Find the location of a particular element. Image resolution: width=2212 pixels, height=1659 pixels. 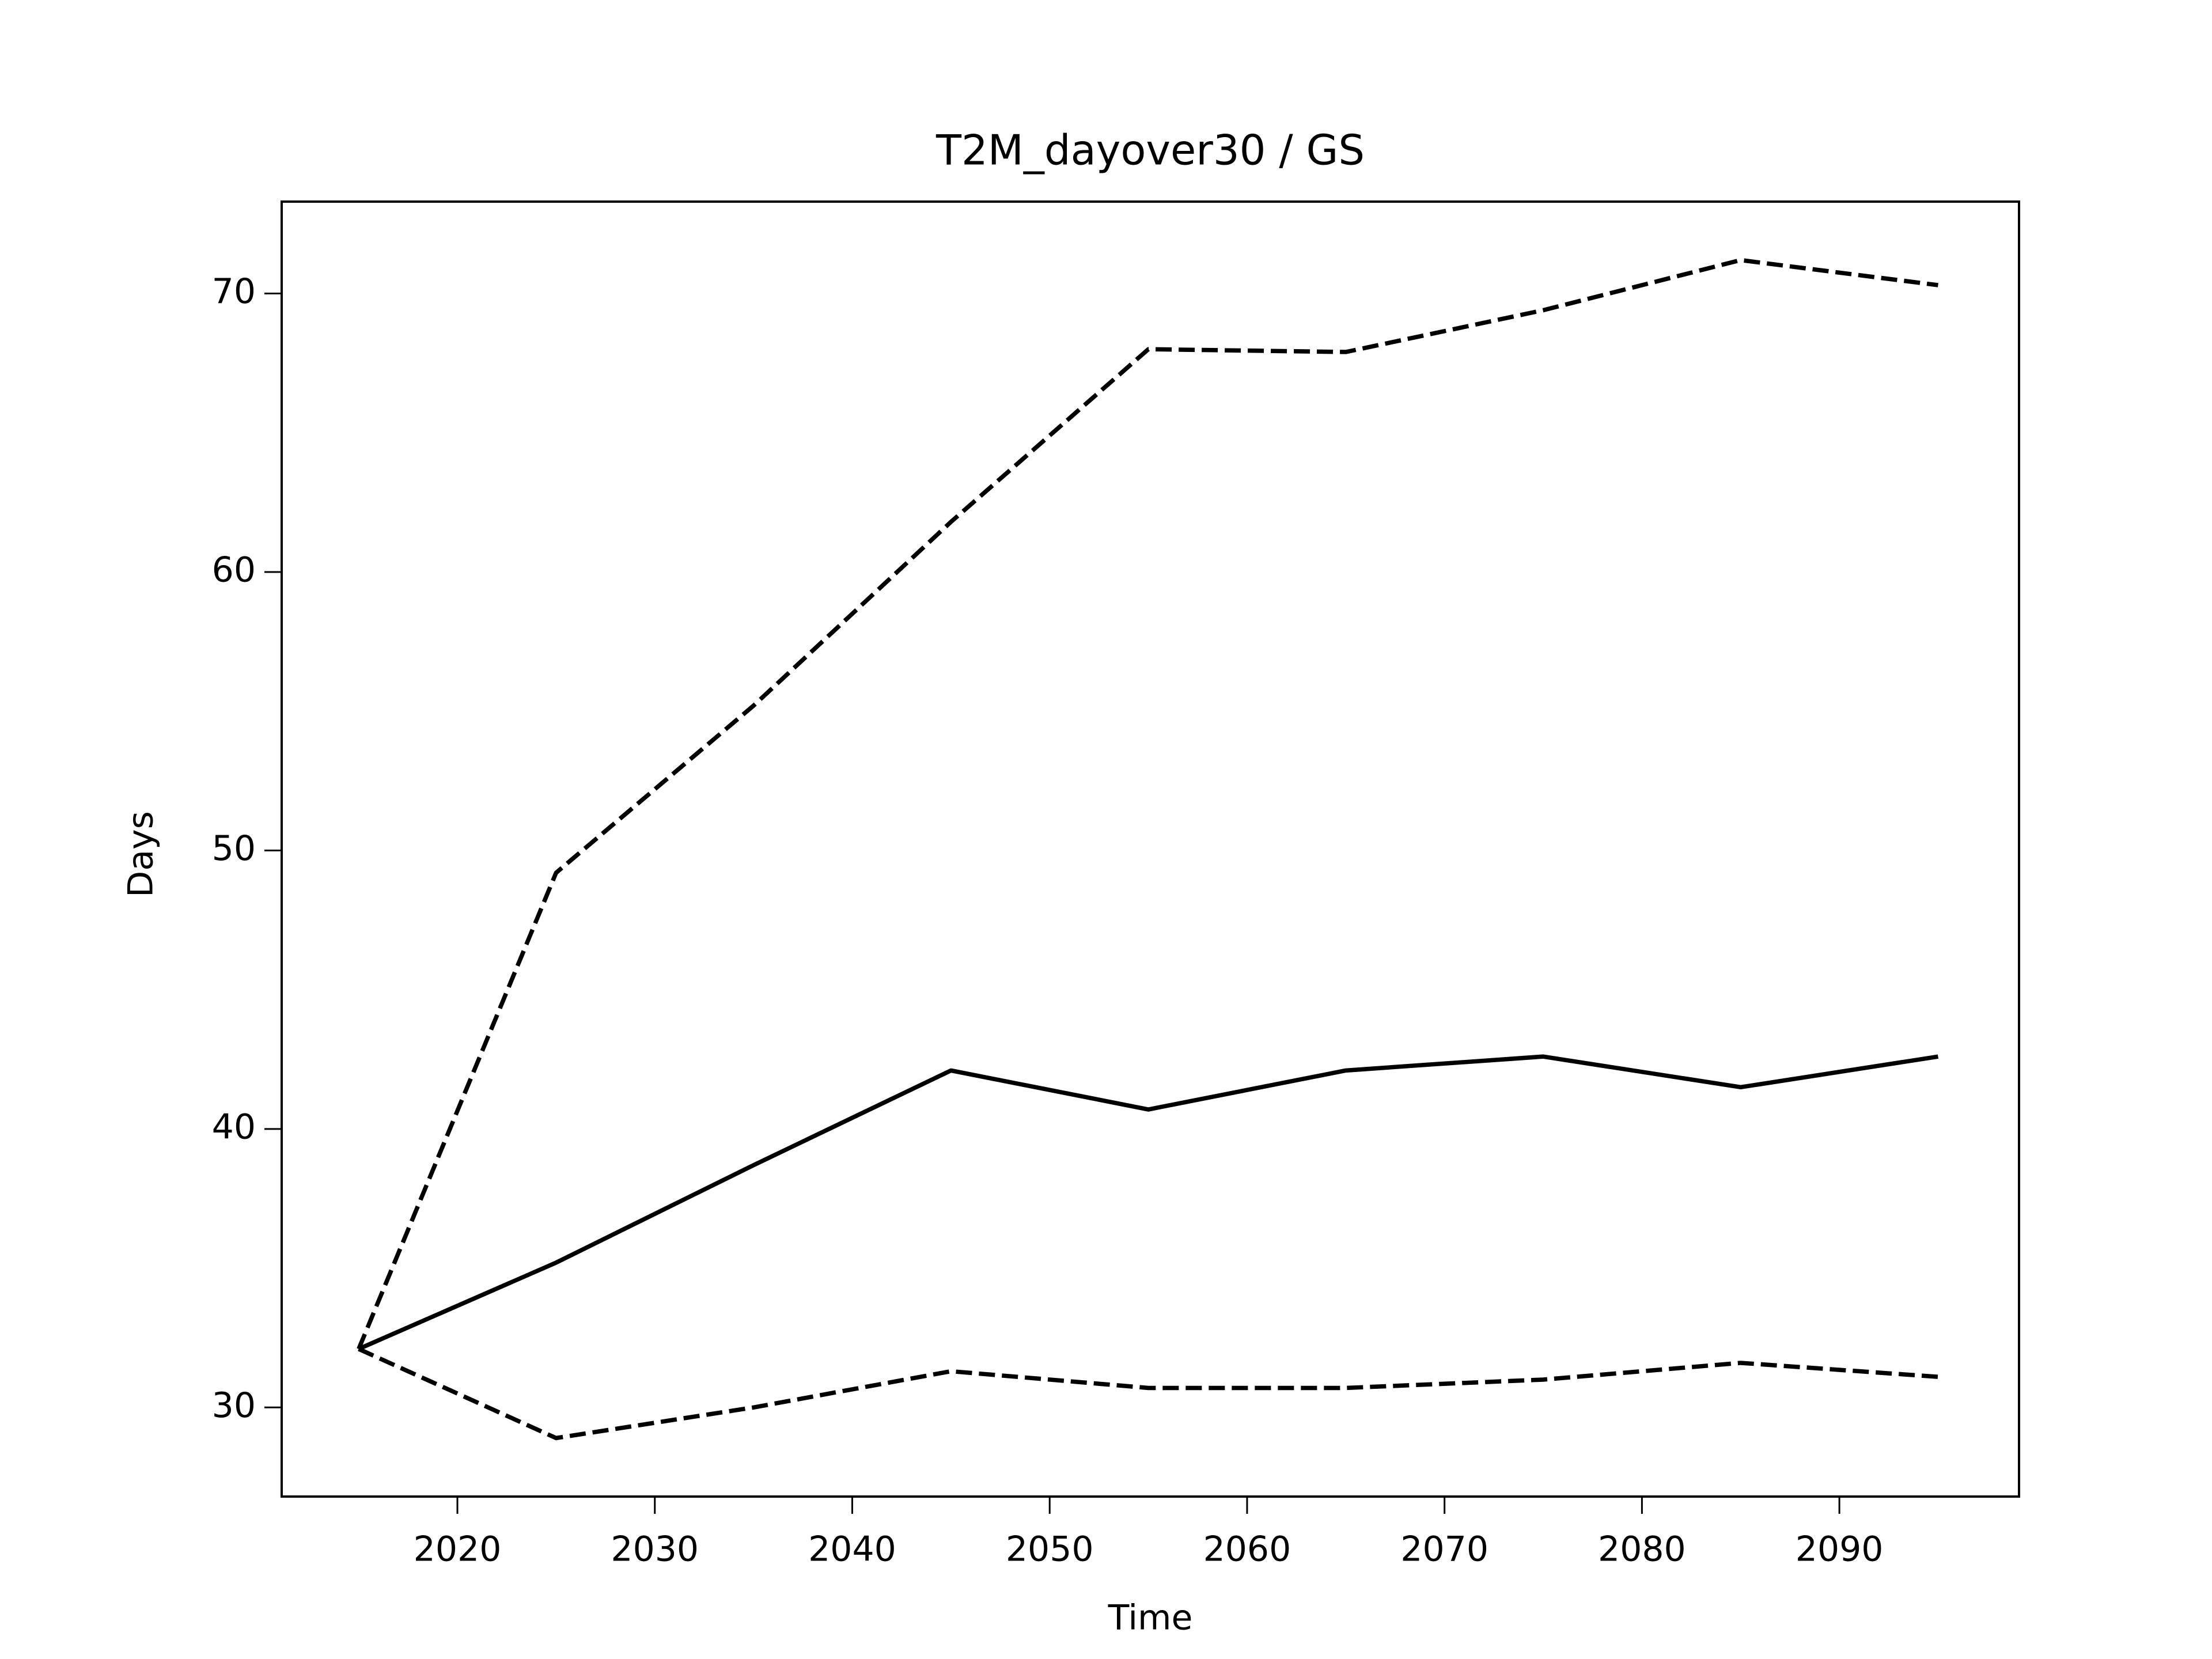

y-tick-label: 70 is located at coordinates (234, 291).